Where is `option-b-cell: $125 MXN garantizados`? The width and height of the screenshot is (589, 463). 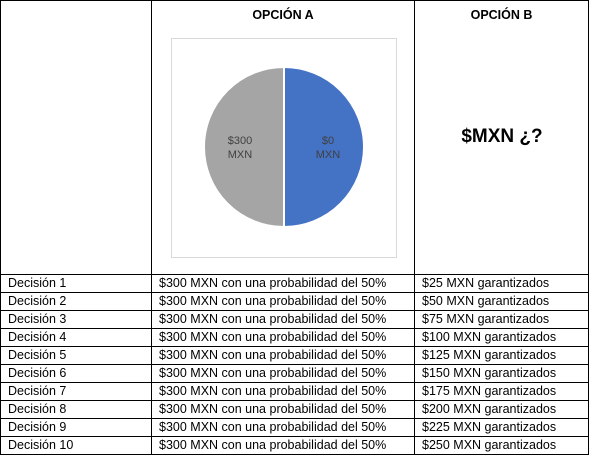
option-b-cell: $125 MXN garantizados is located at coordinates (501, 355).